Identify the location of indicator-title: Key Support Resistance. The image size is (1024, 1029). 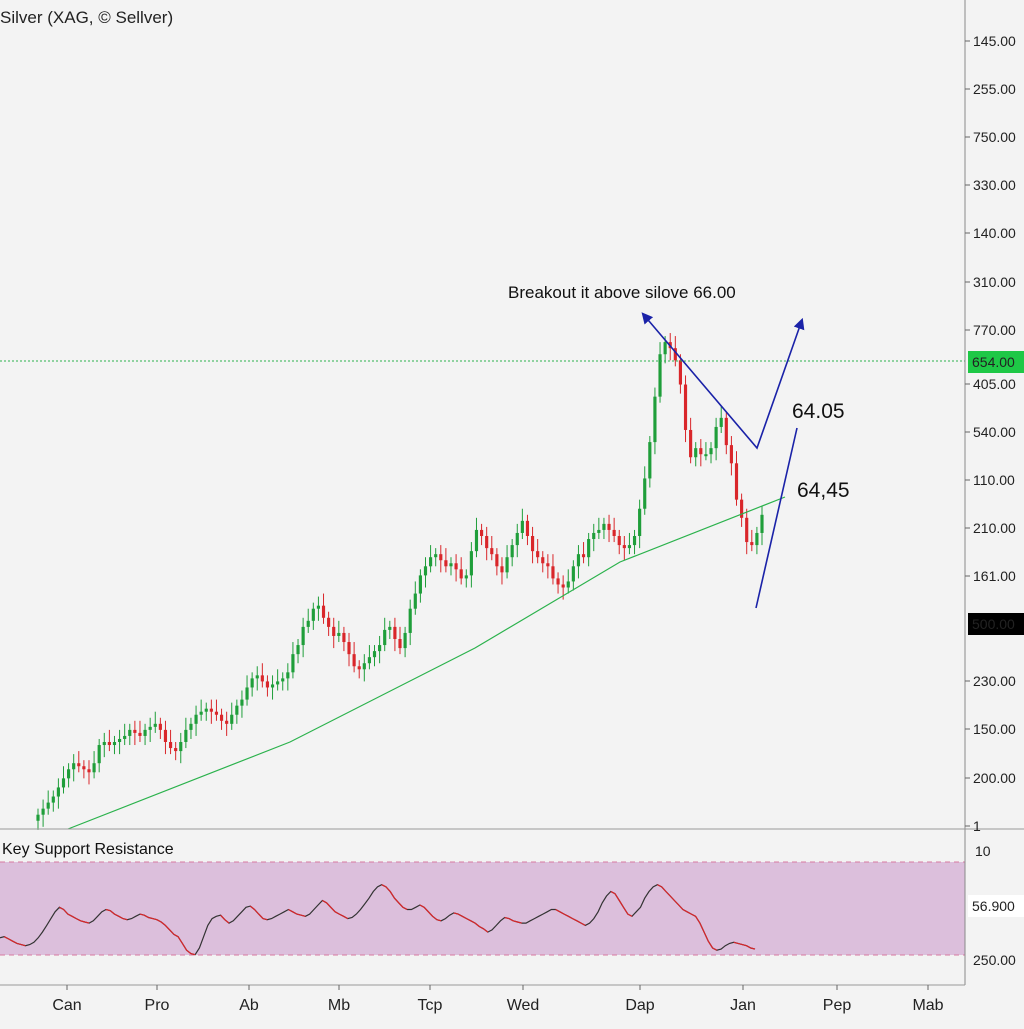
(88, 849).